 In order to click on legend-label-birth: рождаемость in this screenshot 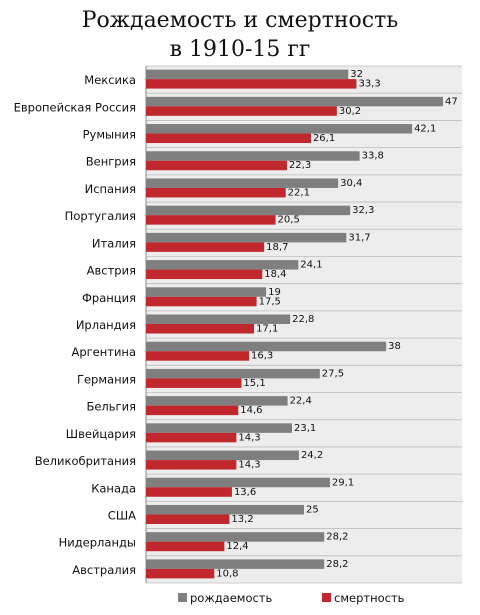, I will do `click(231, 598)`.